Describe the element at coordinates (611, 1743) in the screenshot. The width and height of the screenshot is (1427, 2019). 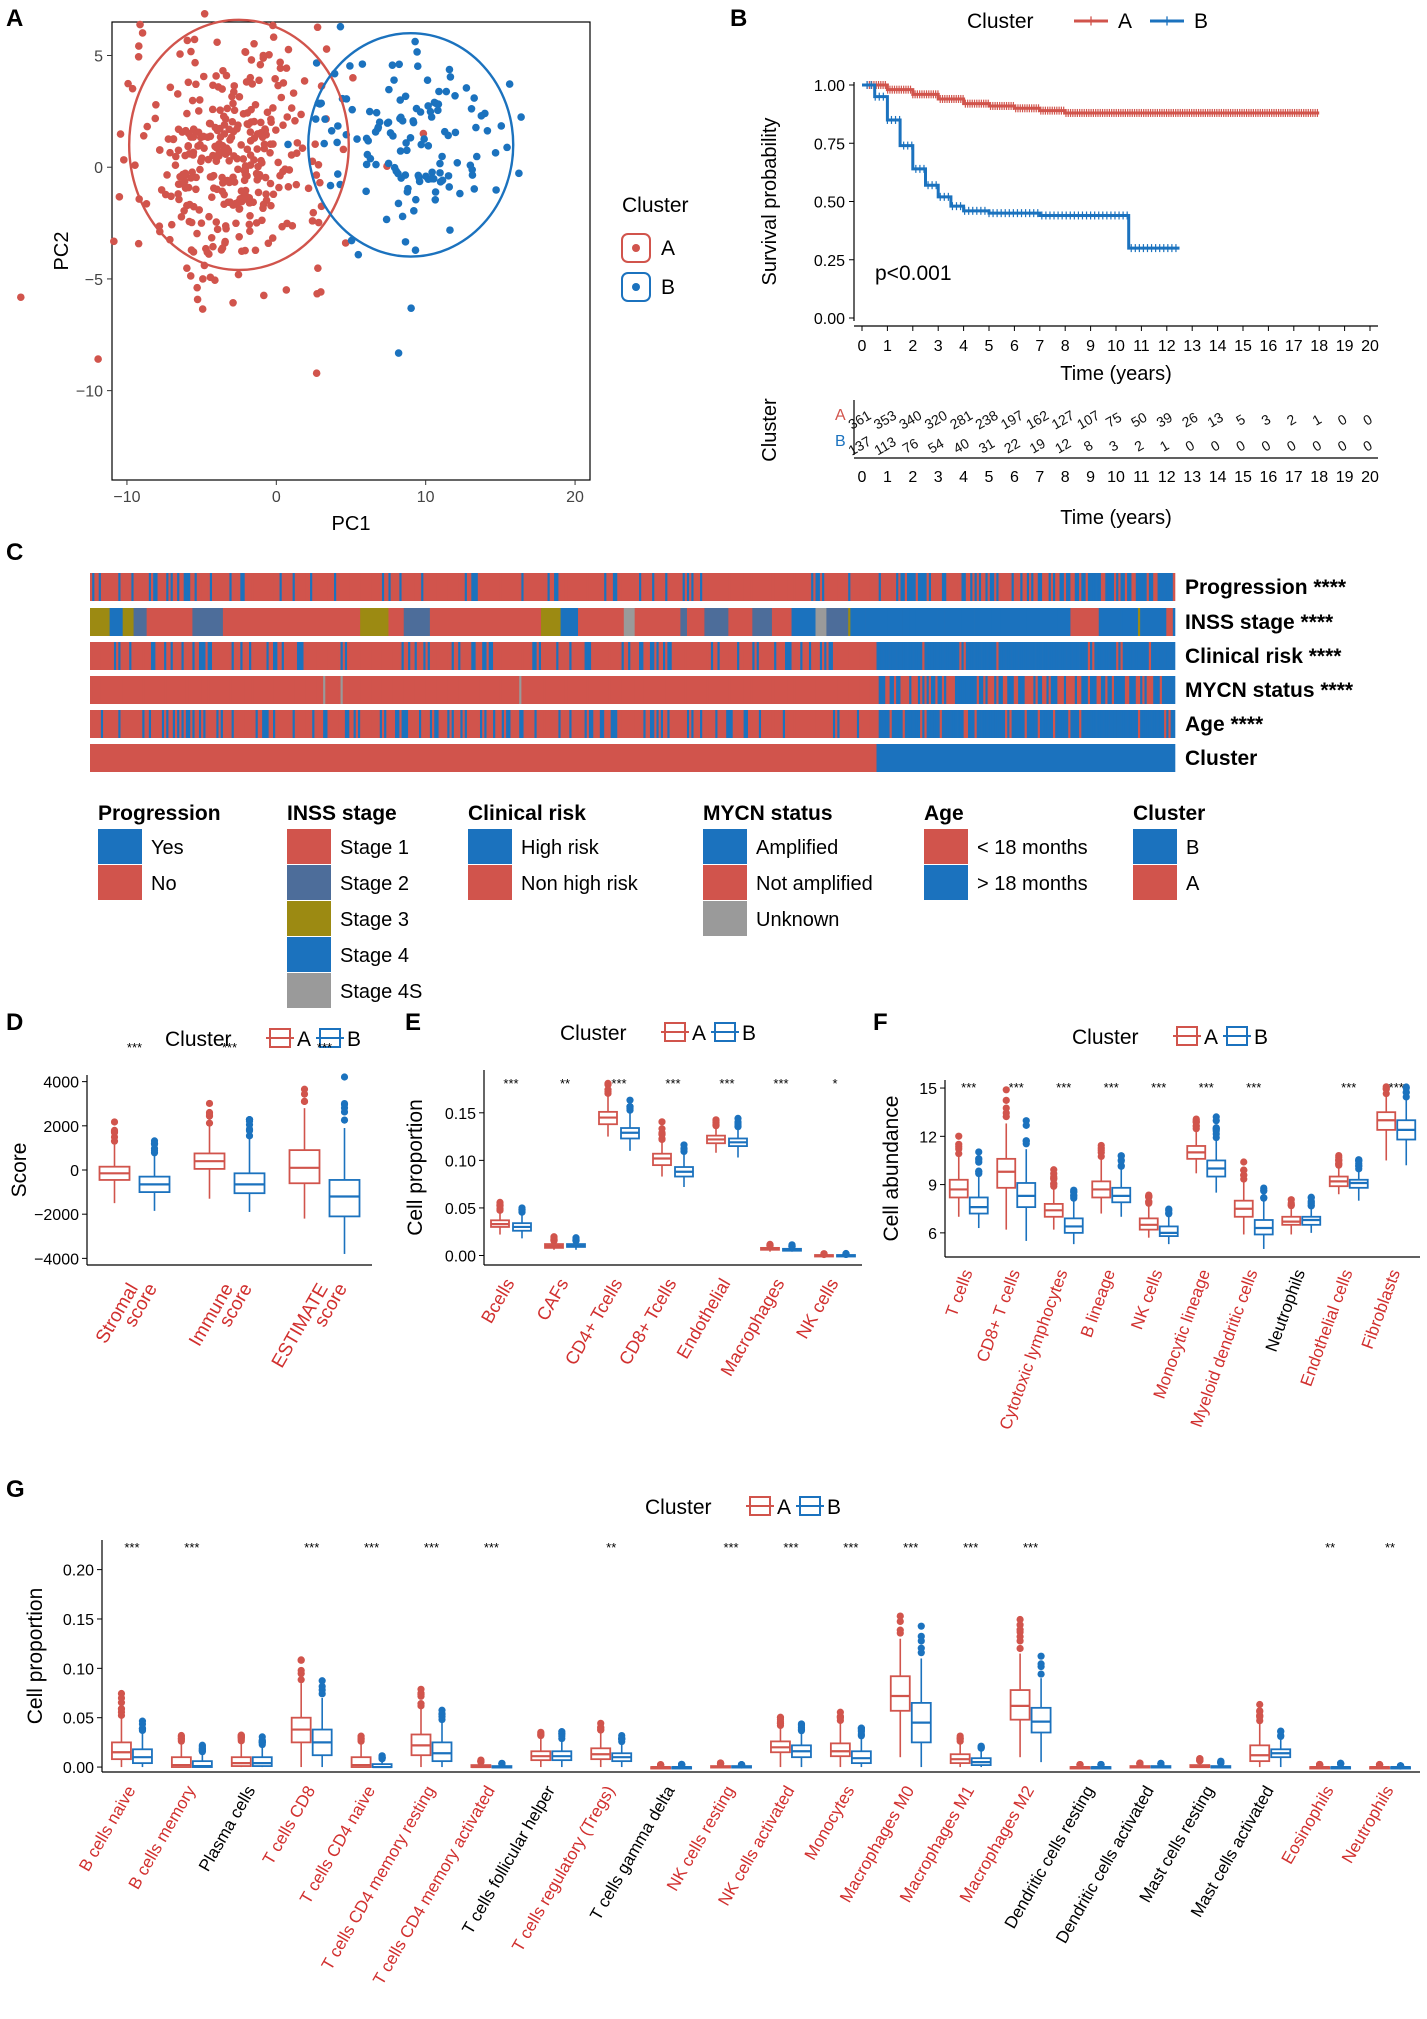
I see `box-group` at that location.